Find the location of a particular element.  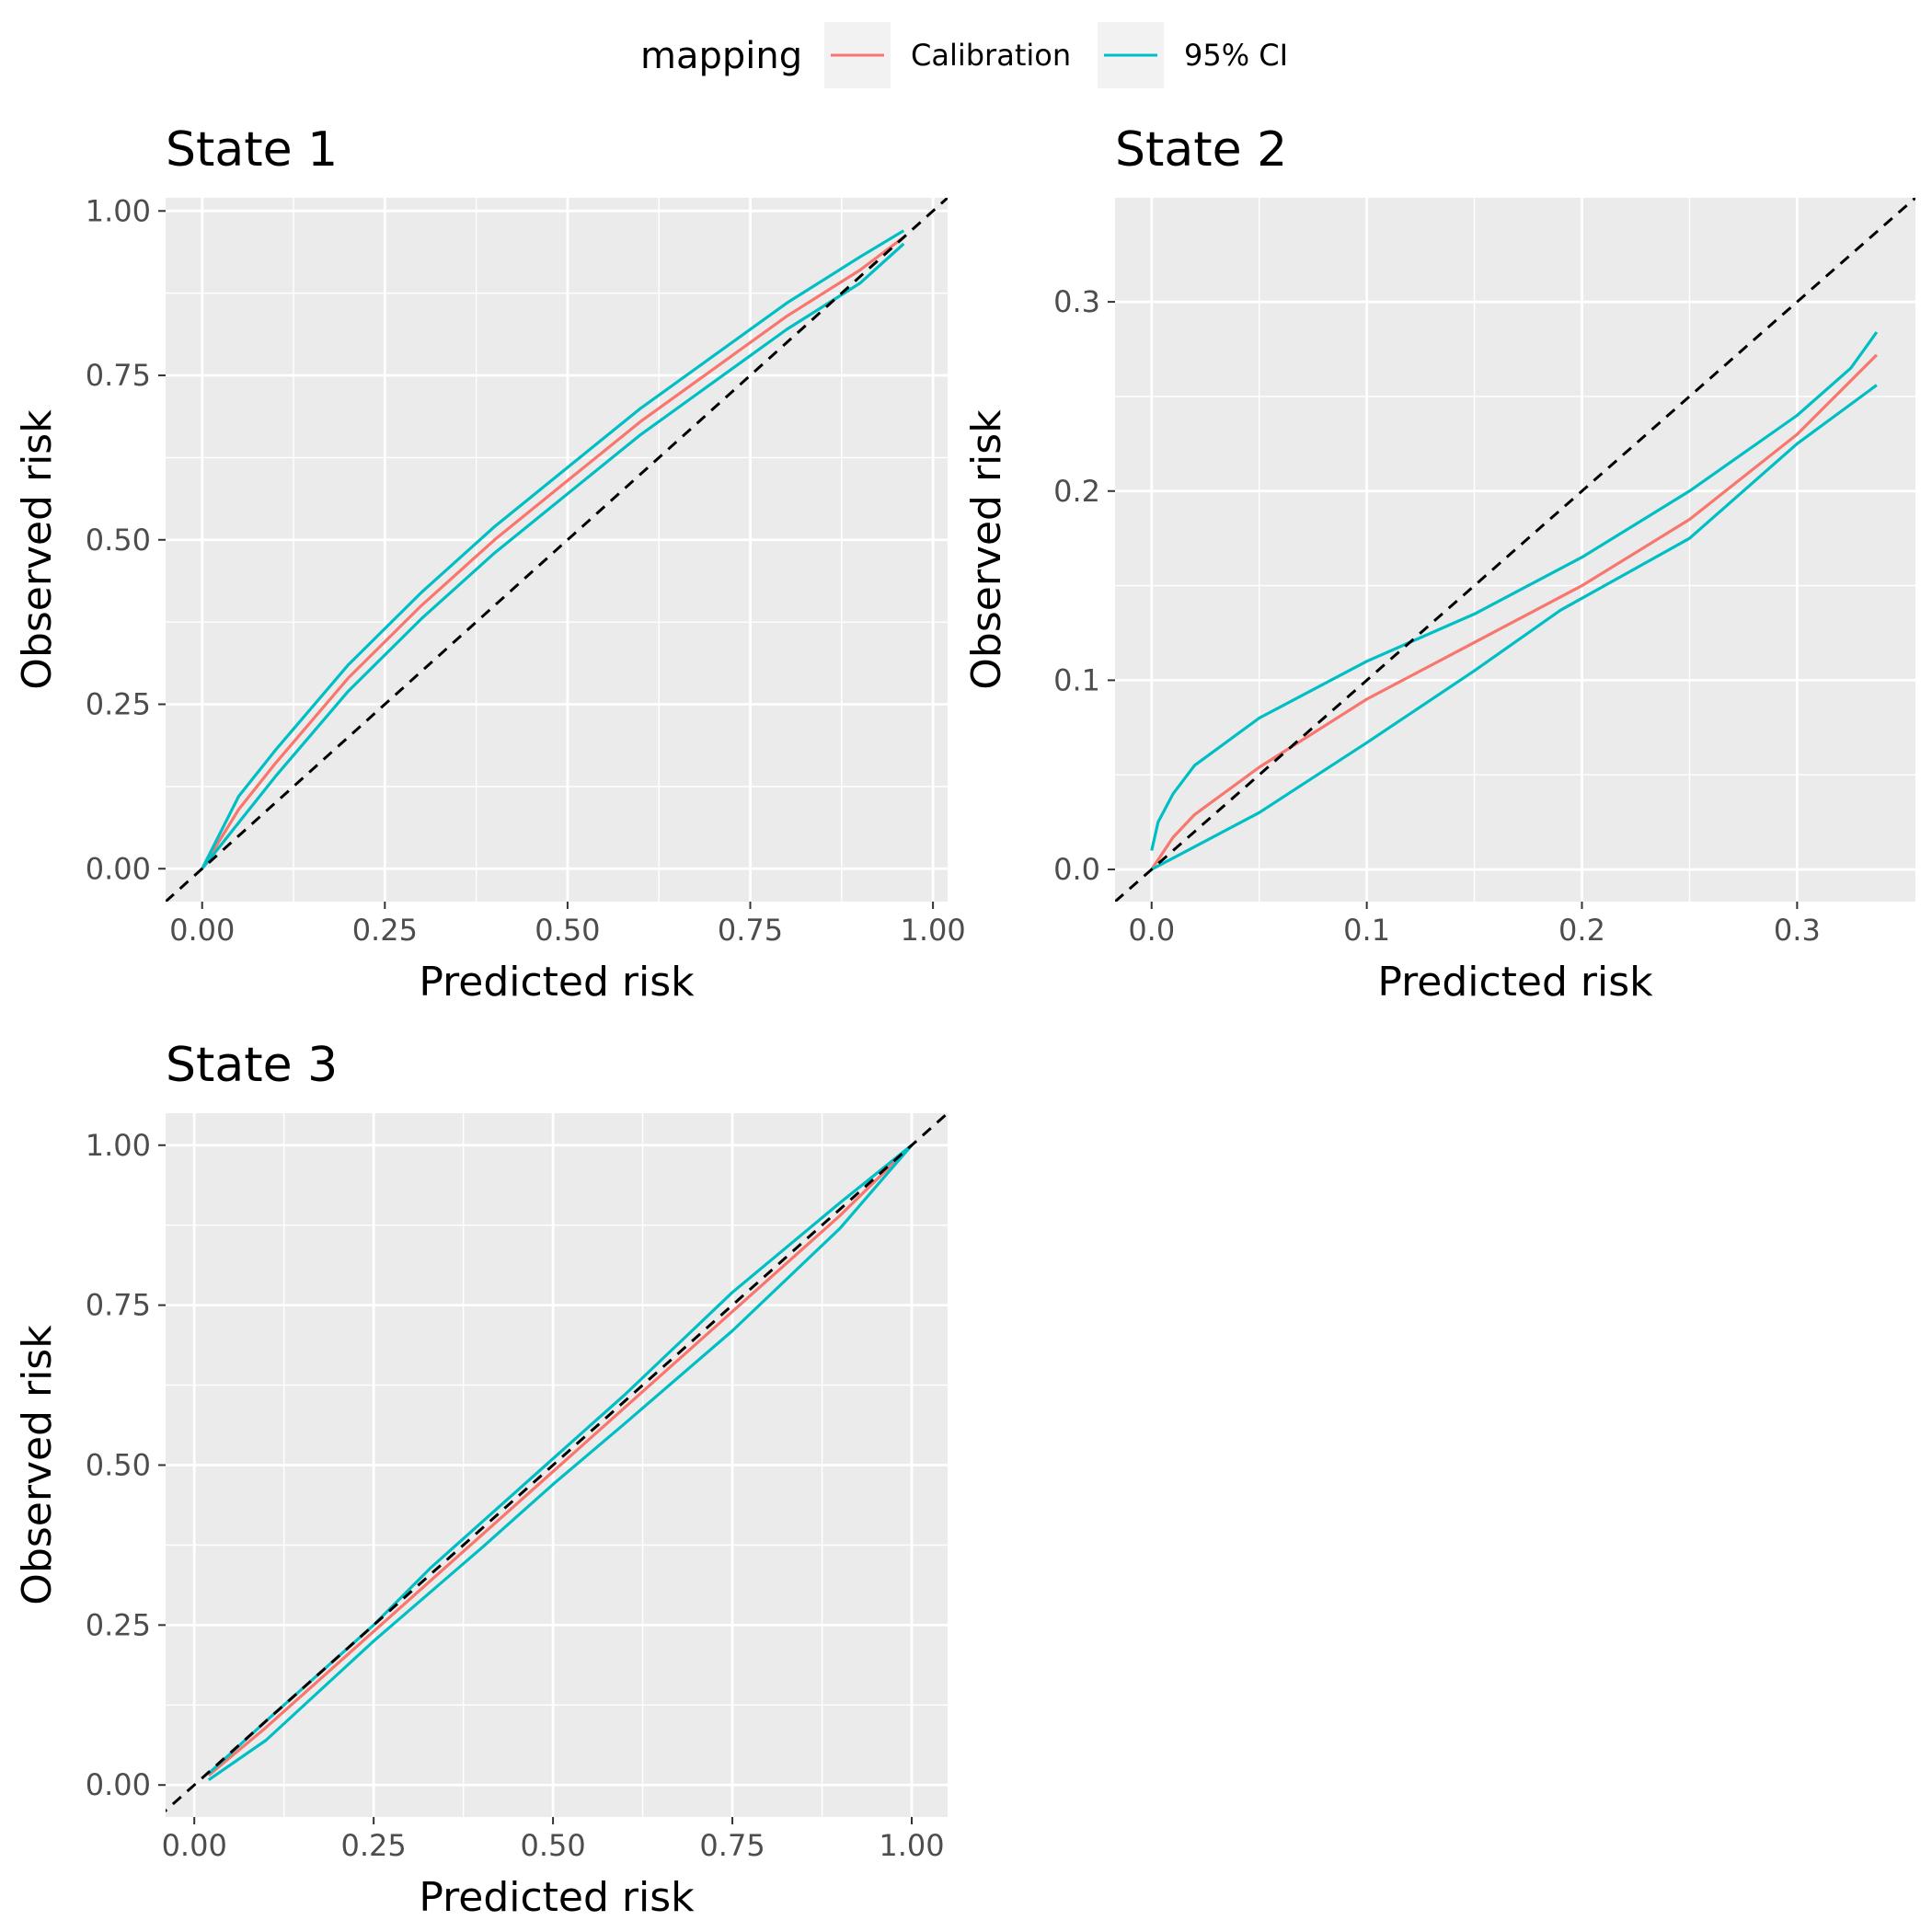

y-tick-label: 0.1 is located at coordinates (1076, 679).